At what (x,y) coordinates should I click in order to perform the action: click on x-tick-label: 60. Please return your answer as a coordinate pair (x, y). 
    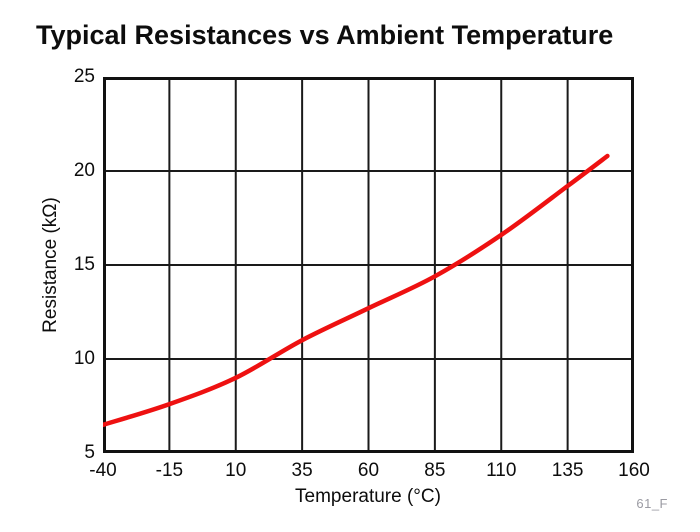
    Looking at the image, I should click on (368, 470).